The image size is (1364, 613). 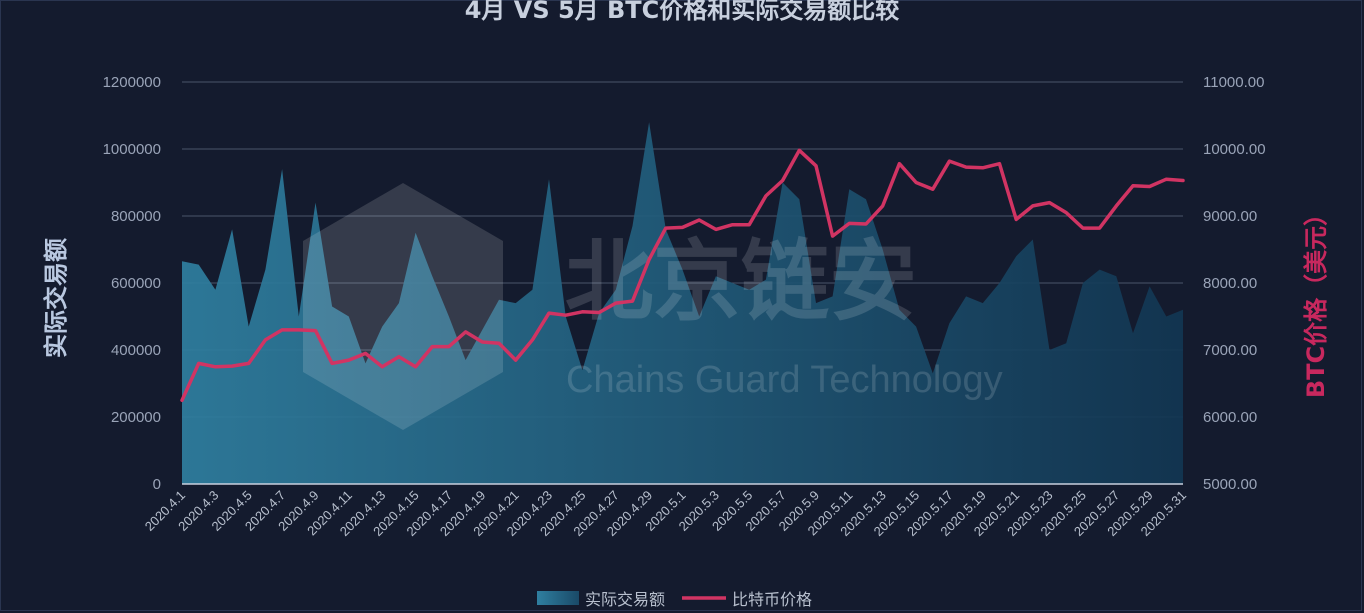 I want to click on watermark-name: 北京链安, so click(x=741, y=281).